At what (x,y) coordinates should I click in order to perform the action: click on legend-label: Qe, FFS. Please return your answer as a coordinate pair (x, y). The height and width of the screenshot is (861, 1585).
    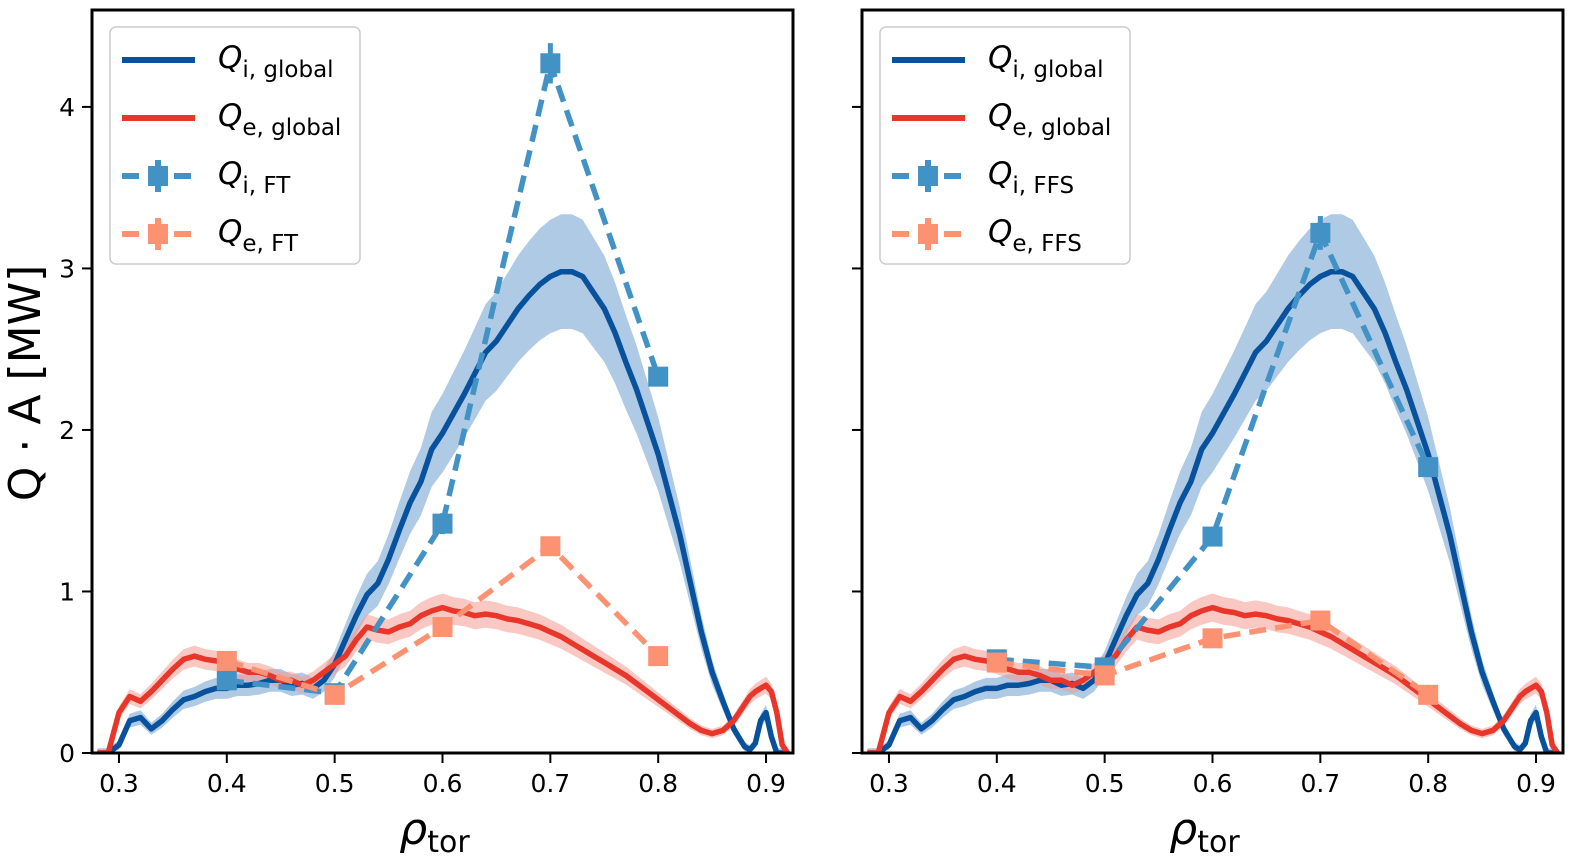
    Looking at the image, I should click on (1035, 235).